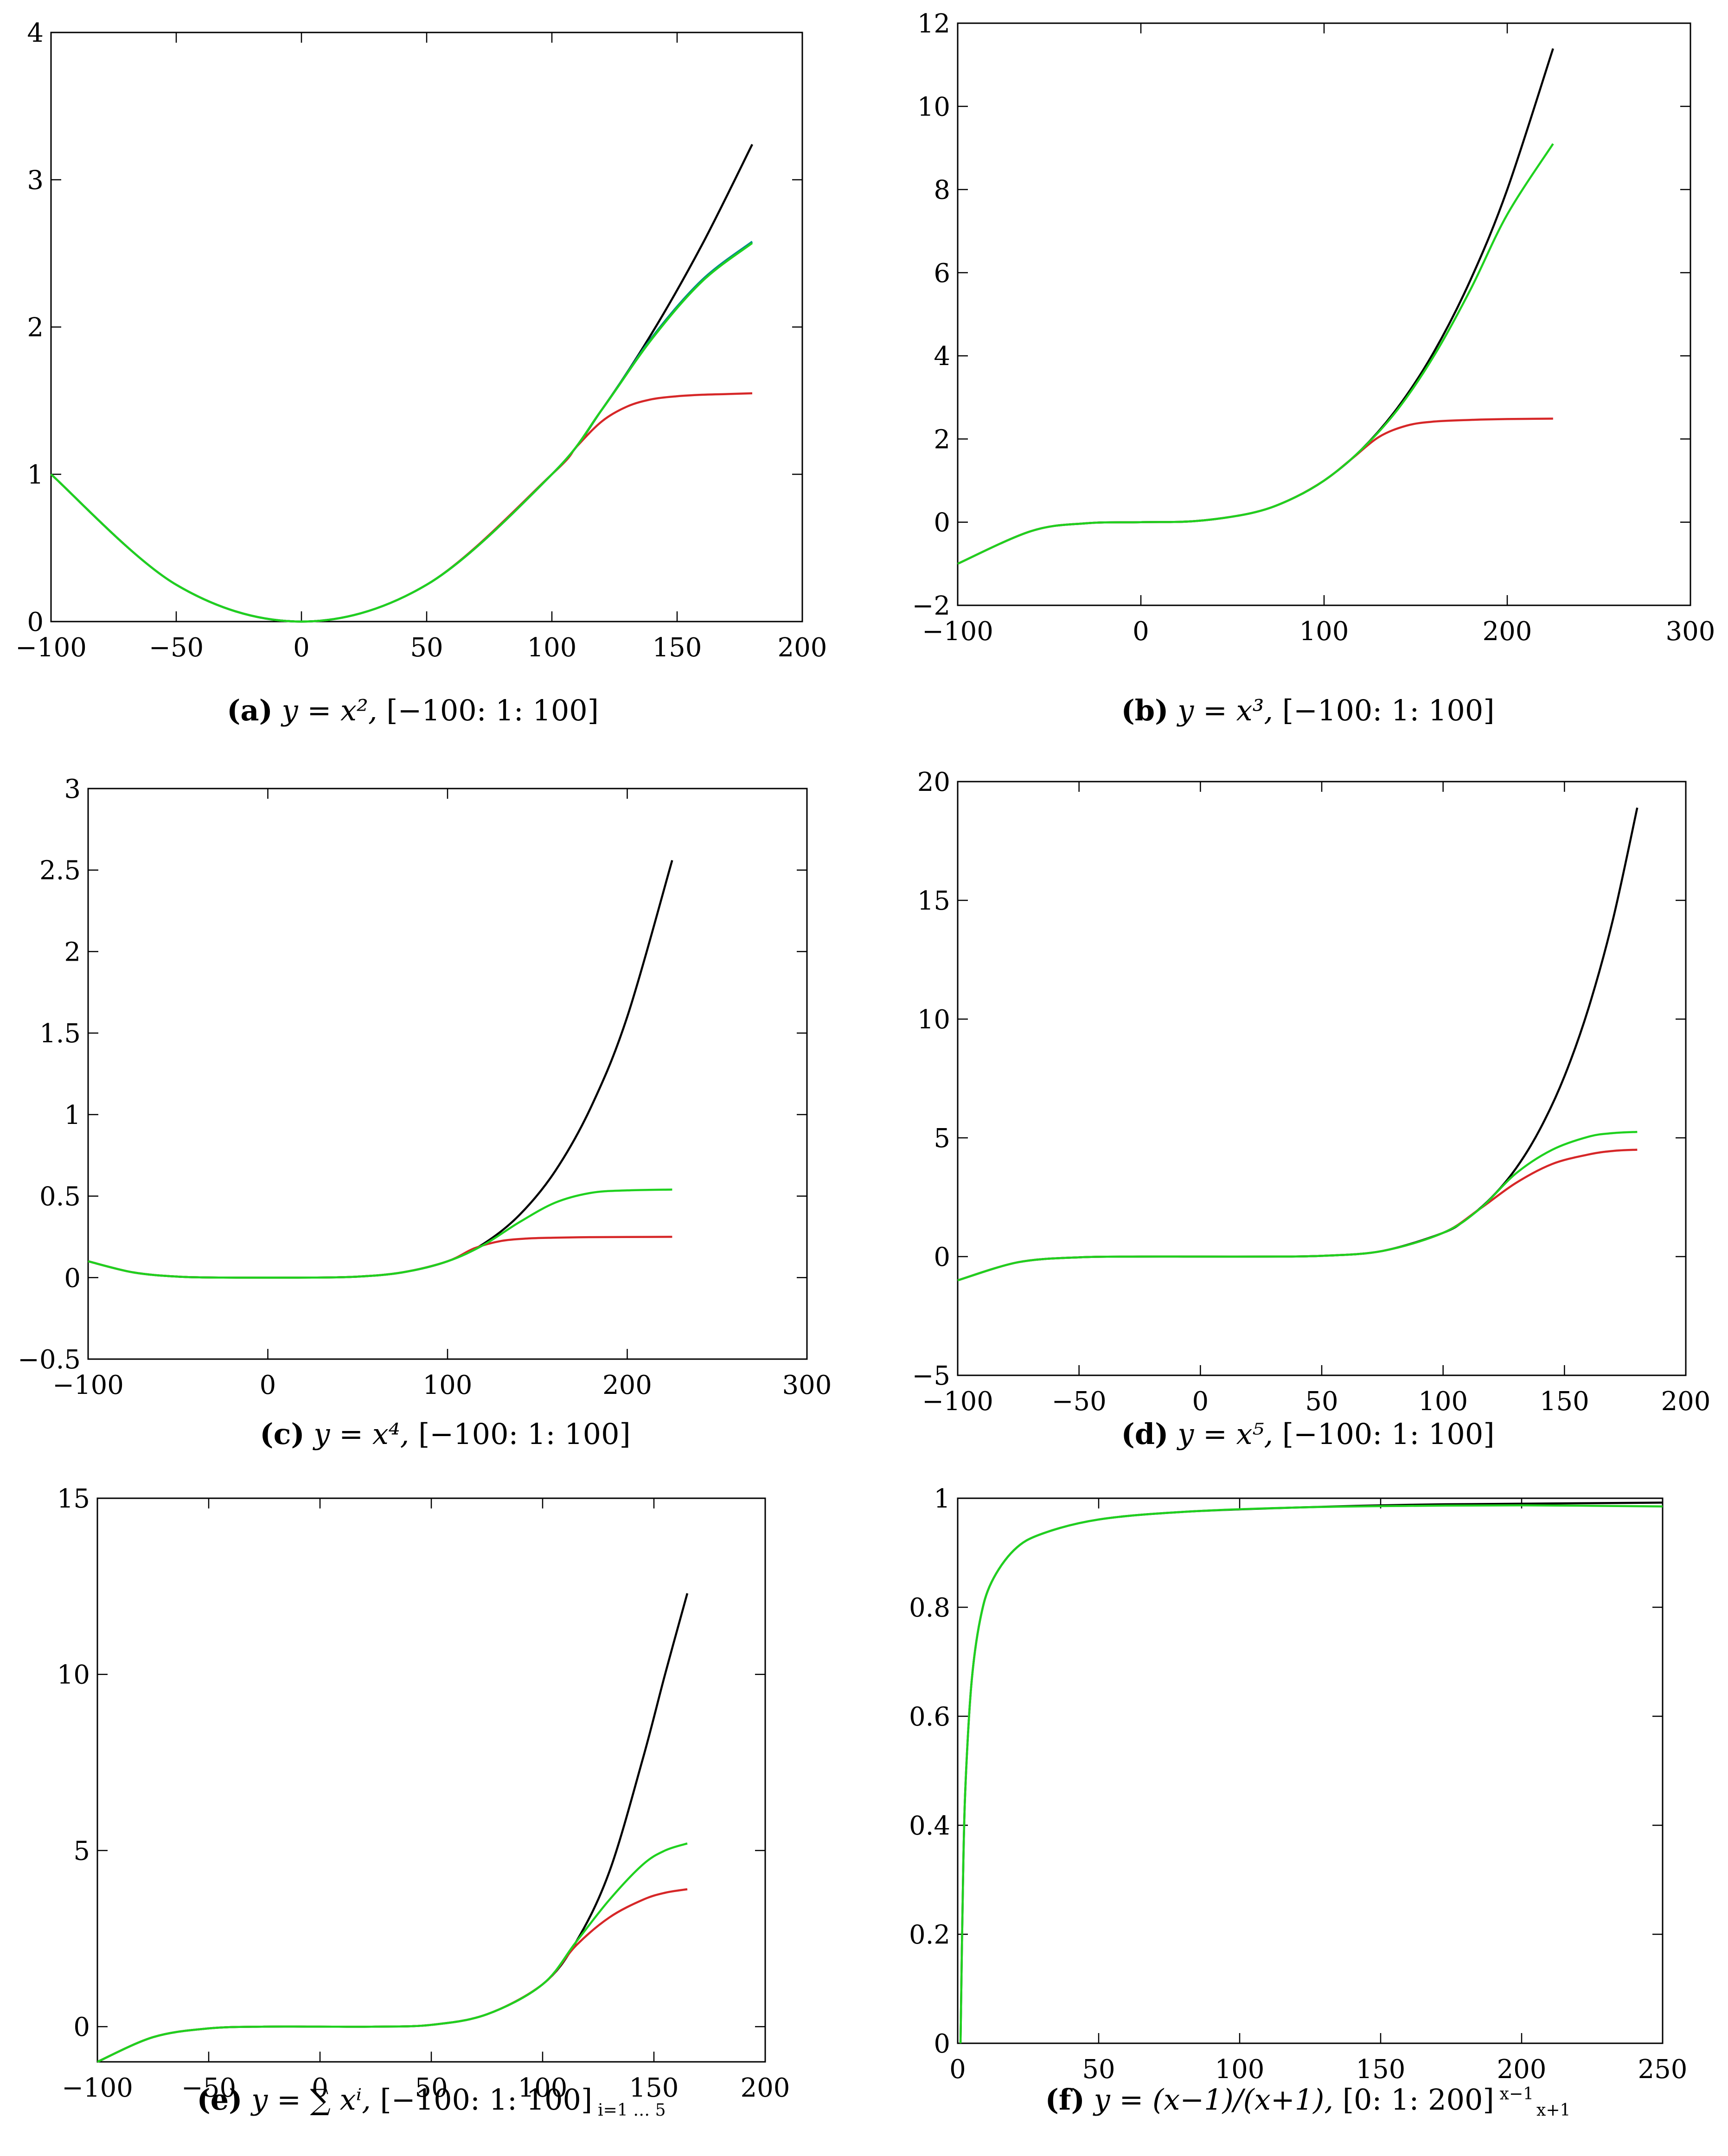  Describe the element at coordinates (330, 710) in the screenshot. I see `caption-equation: y = x²,` at that location.